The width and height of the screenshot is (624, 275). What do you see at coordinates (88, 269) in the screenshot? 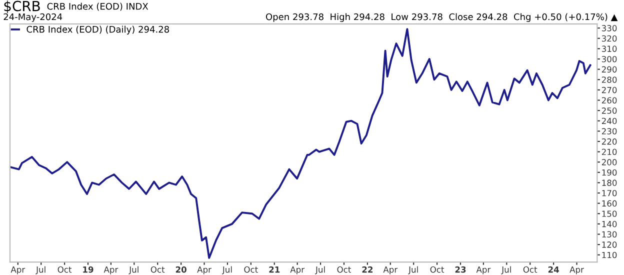
I see `x-tick-label: 19` at bounding box center [88, 269].